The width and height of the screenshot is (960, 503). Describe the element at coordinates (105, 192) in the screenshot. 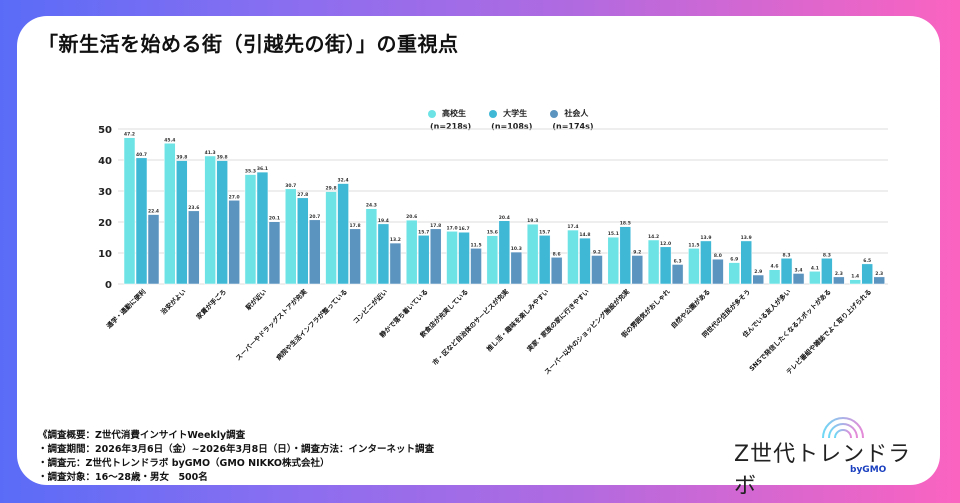

I see `y-tick-label: 30` at that location.